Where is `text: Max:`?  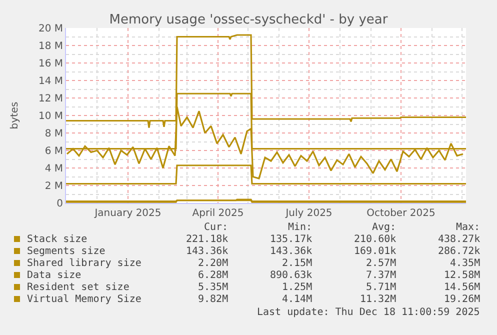 text: Max: is located at coordinates (468, 227).